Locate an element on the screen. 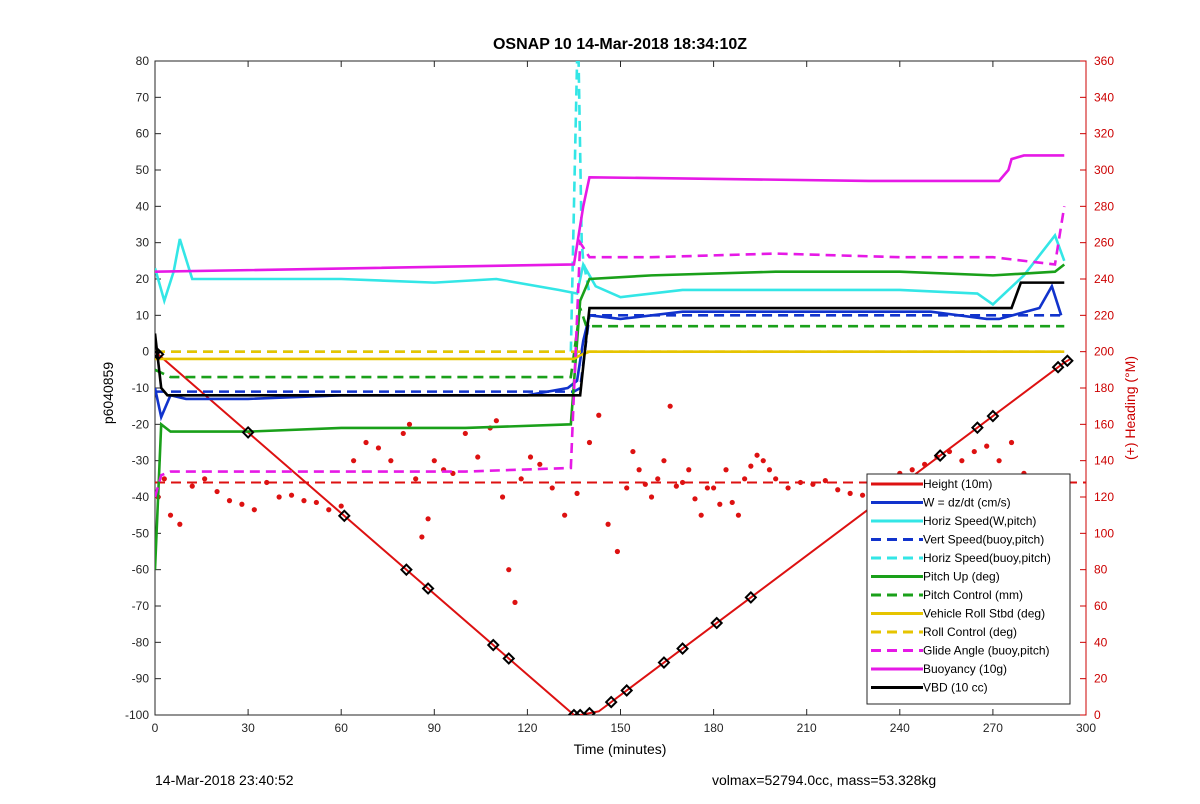  y-tick-label-left: -80 is located at coordinates (141, 642).